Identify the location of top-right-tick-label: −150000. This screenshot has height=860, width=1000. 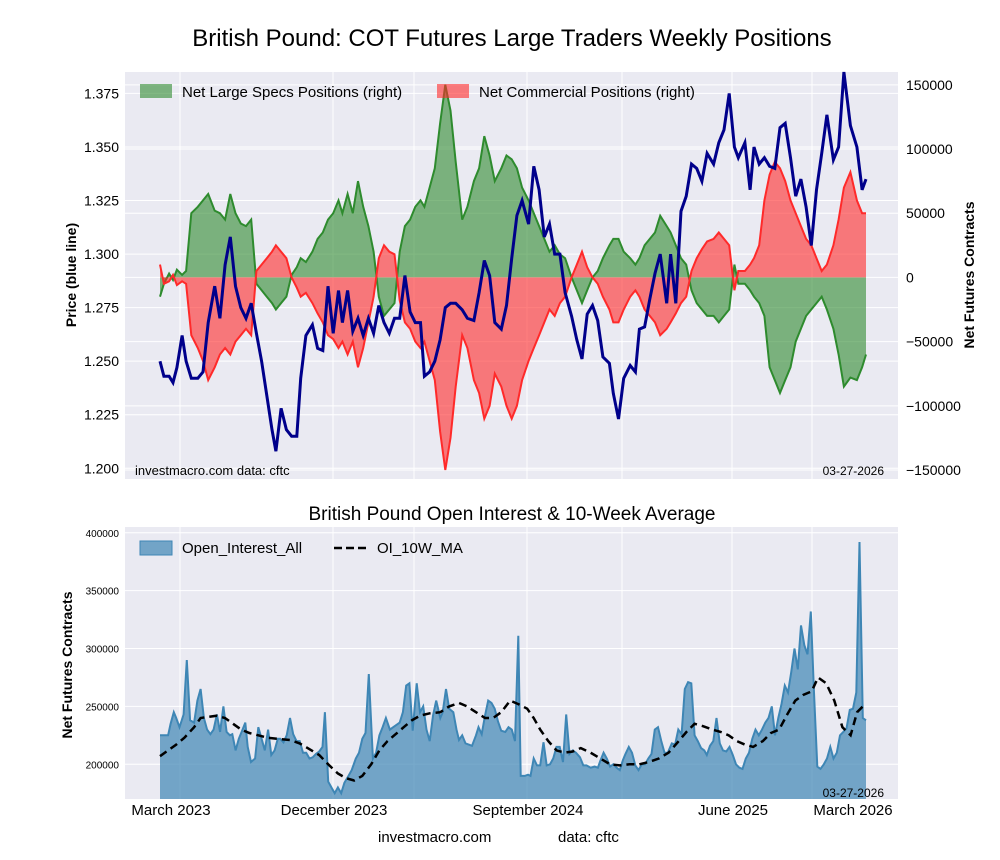
(933, 470).